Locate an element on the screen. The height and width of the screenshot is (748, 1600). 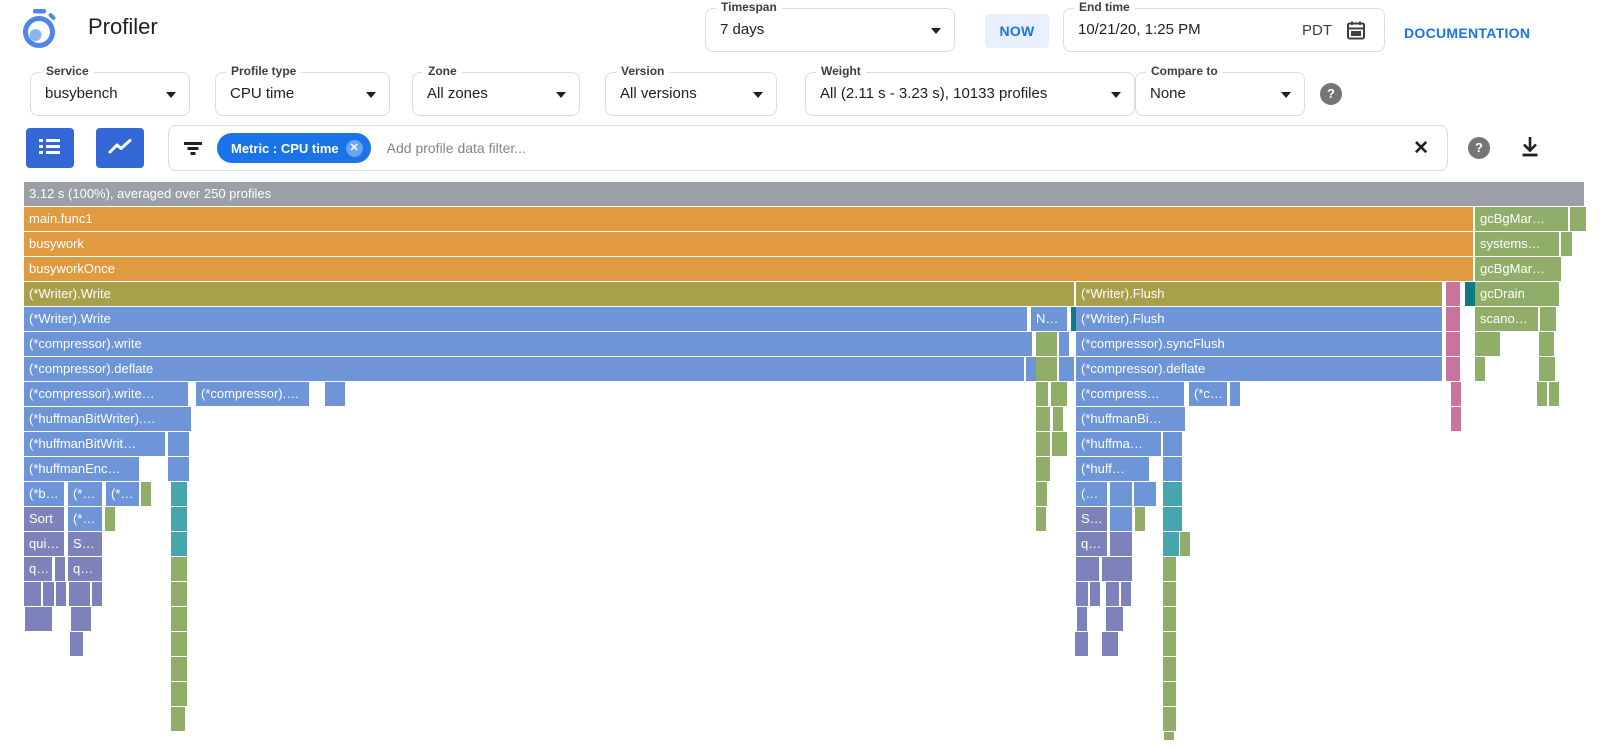
flame-frame: (*compressor).write is located at coordinates (528, 344).